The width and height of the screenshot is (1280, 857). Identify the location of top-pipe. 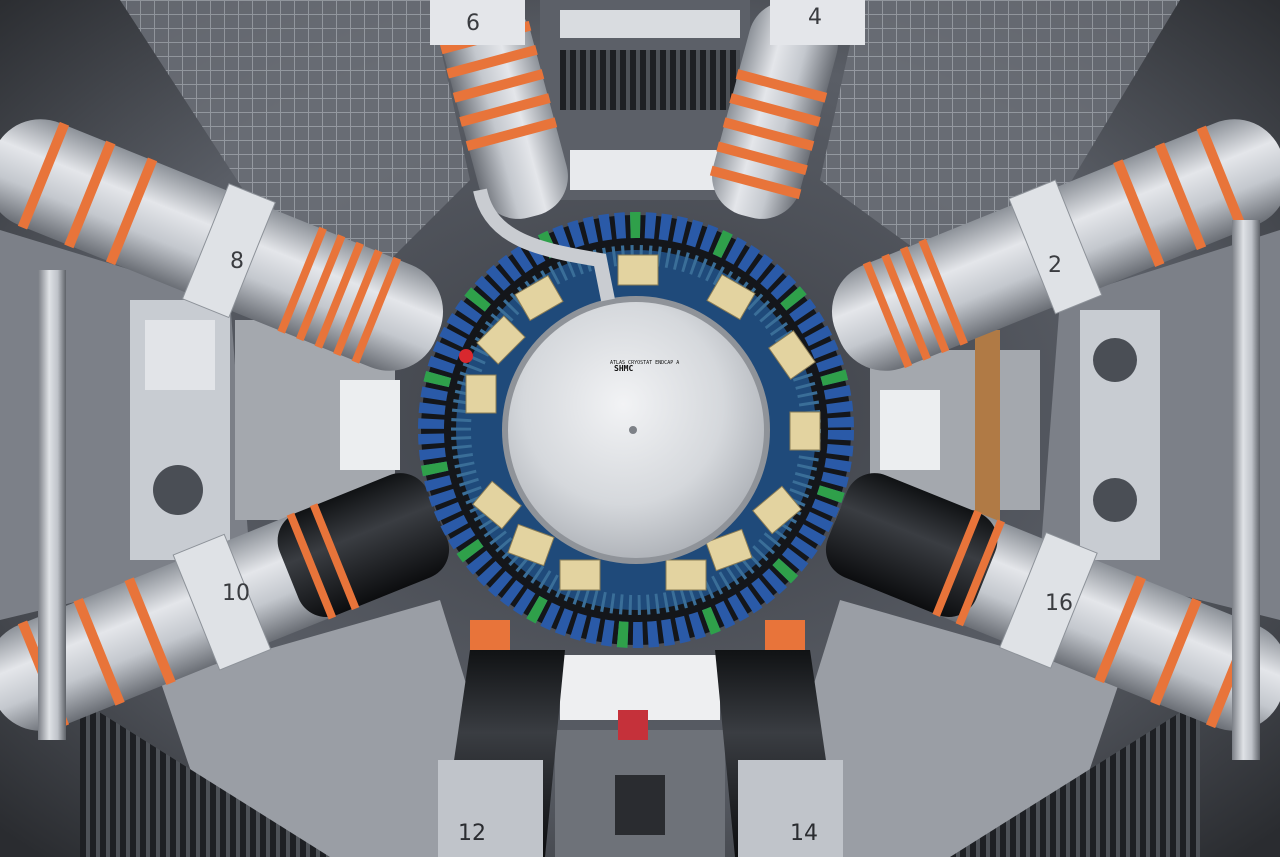
(544, 245).